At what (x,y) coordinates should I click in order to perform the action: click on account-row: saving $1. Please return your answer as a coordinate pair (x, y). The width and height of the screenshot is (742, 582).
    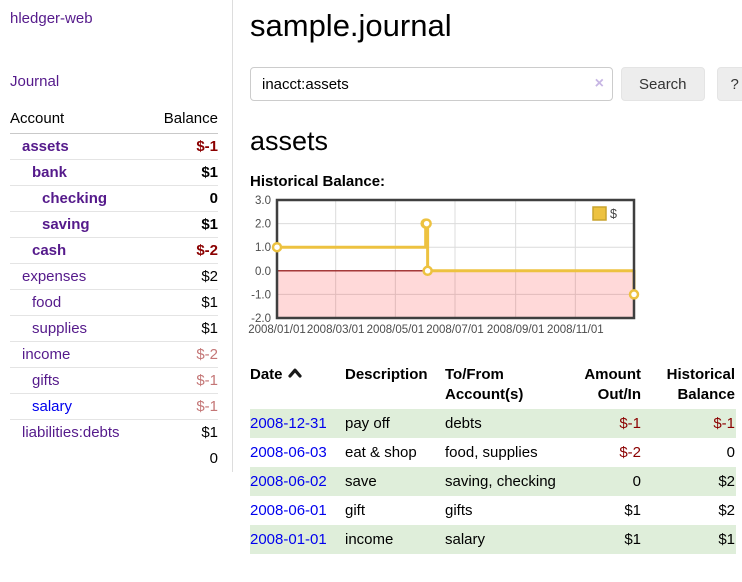
    Looking at the image, I should click on (114, 224).